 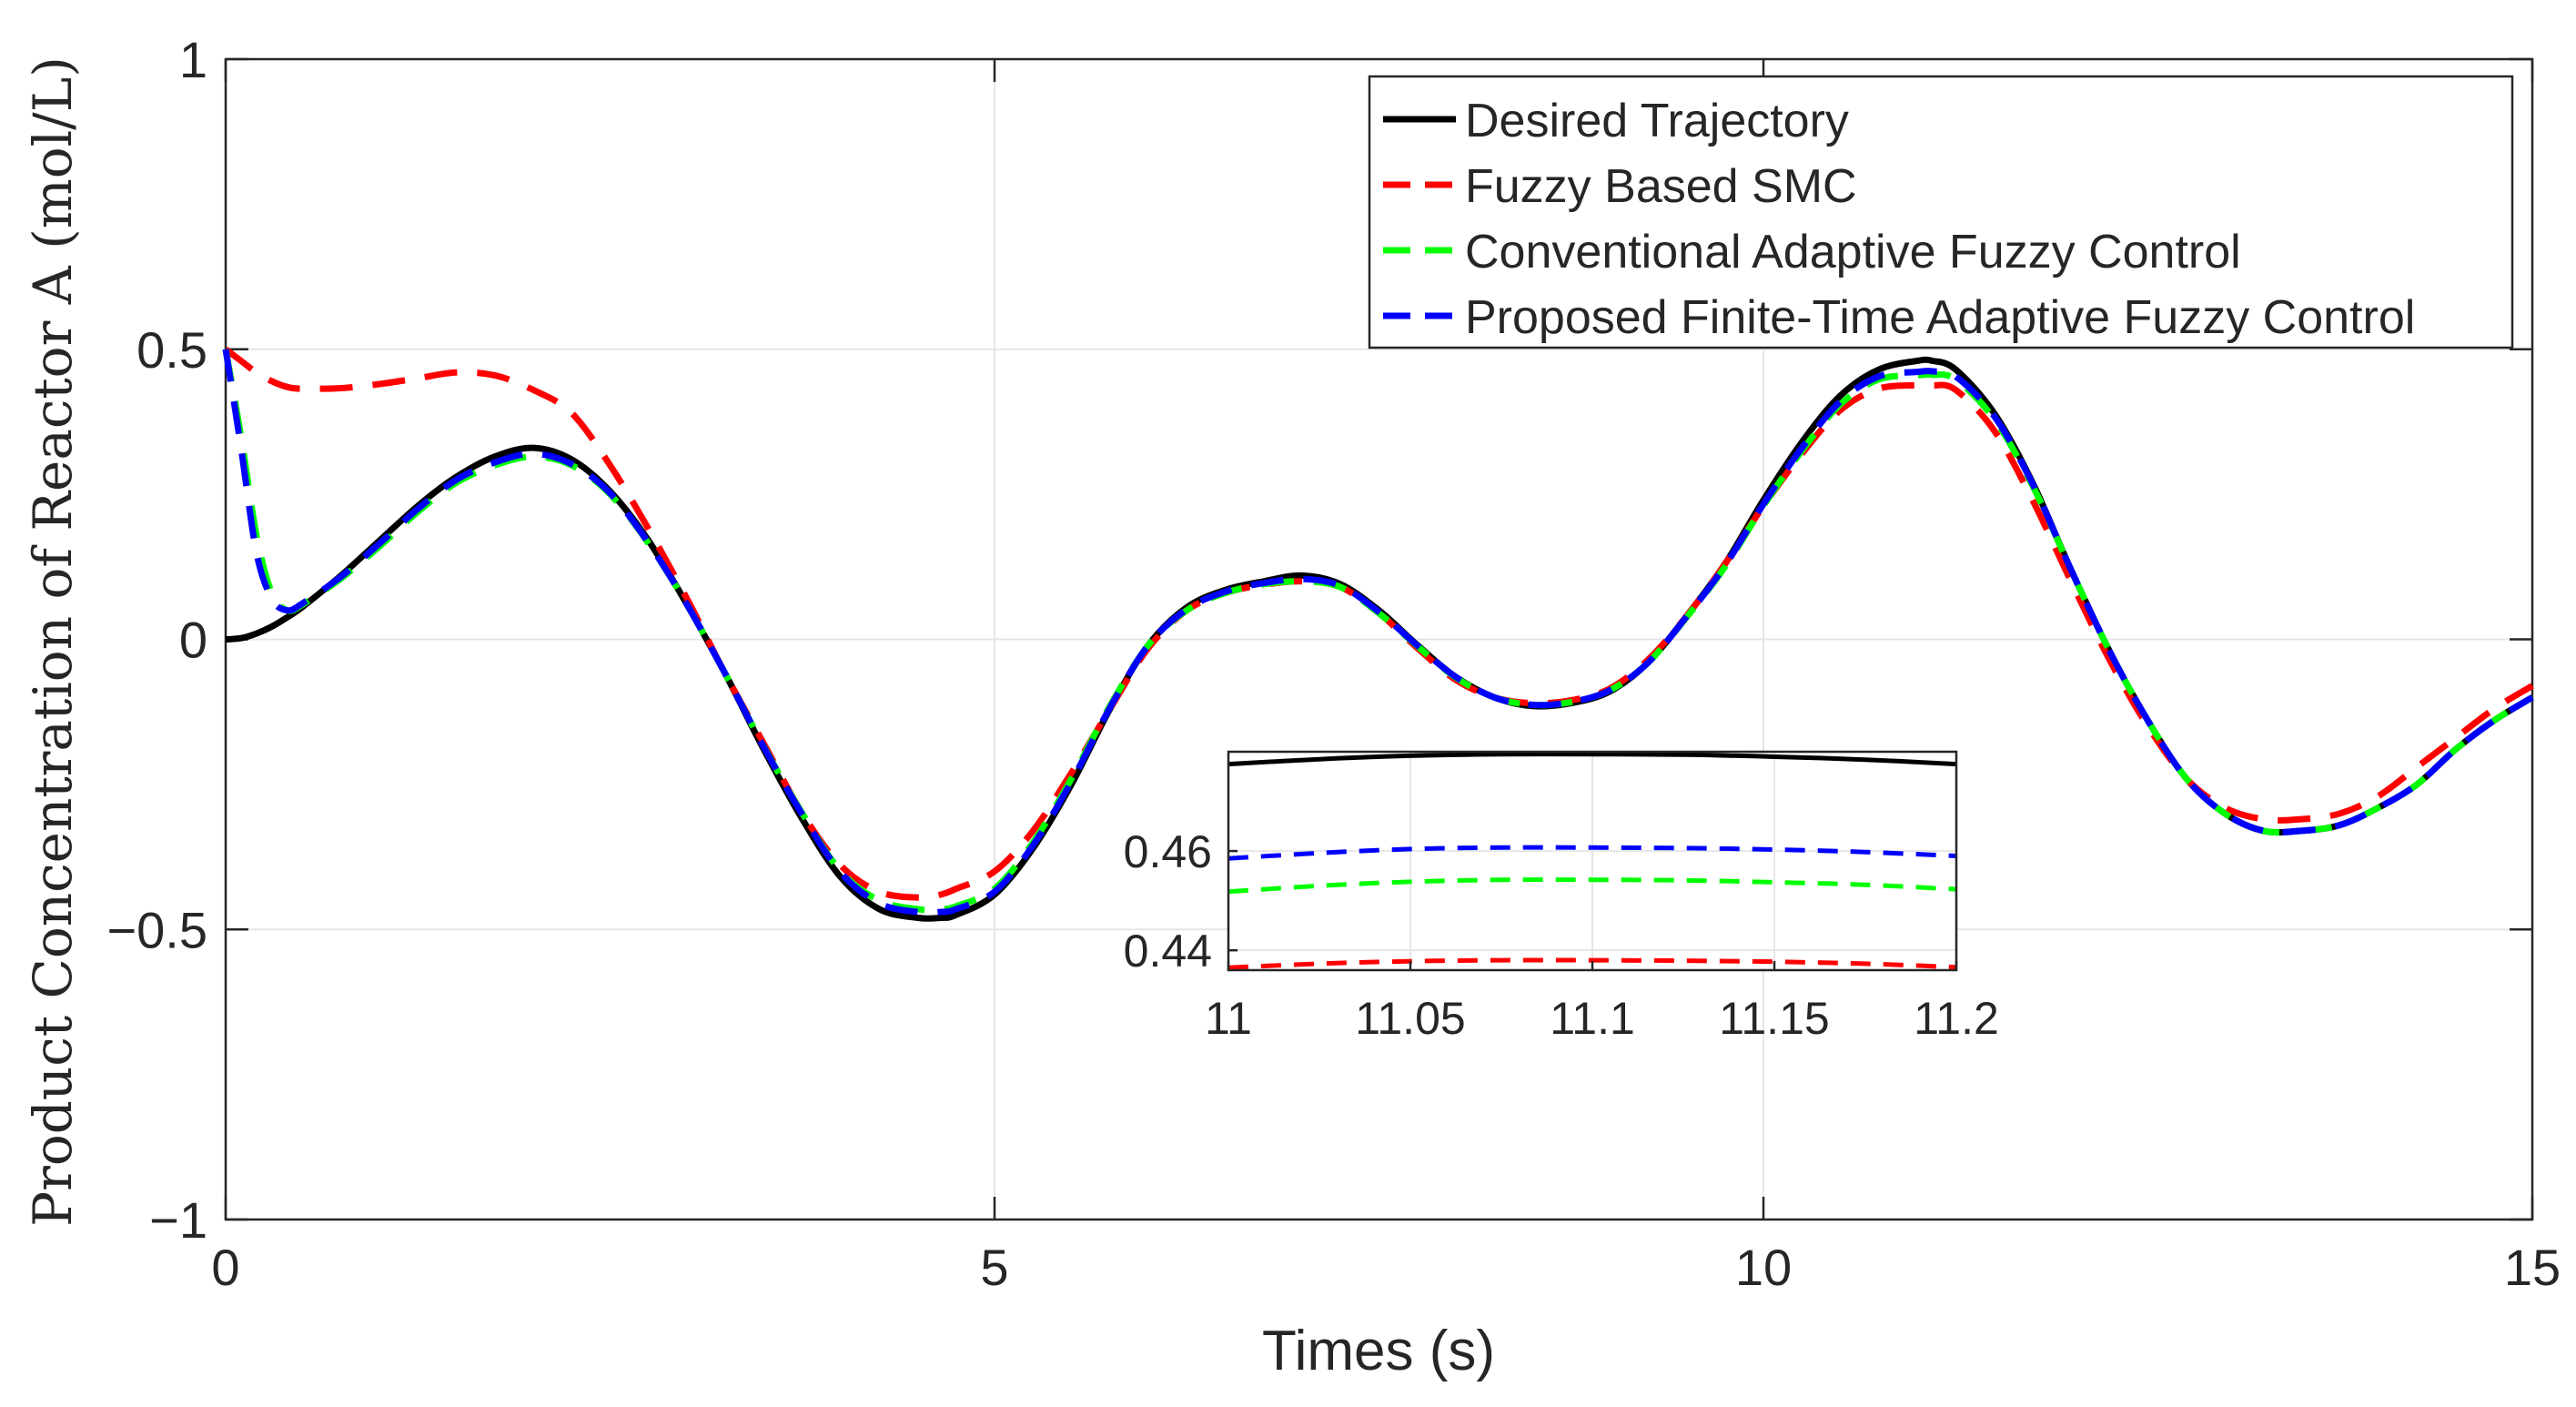 What do you see at coordinates (225, 1267) in the screenshot?
I see `x-tick-label: 0` at bounding box center [225, 1267].